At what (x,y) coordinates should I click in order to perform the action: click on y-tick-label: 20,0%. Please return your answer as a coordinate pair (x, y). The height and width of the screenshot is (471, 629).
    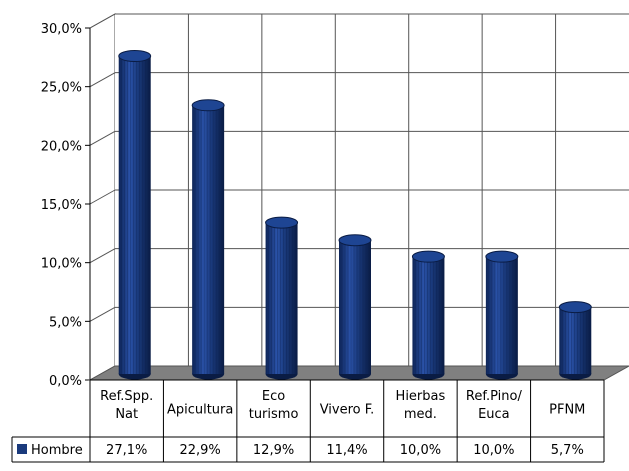
    Looking at the image, I should click on (61, 146).